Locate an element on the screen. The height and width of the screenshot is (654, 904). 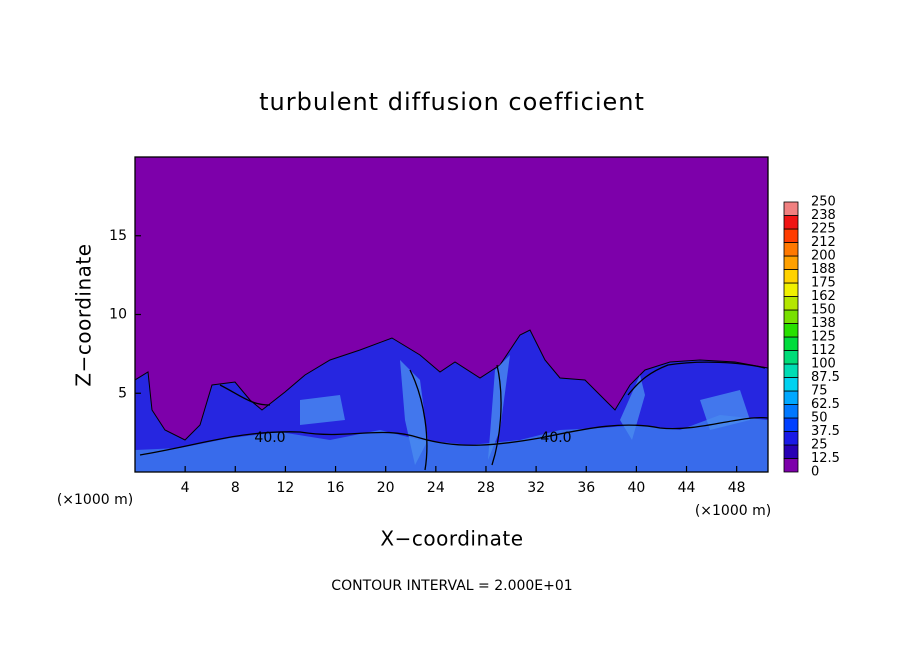
x-tick-label: 32 is located at coordinates (536, 488).